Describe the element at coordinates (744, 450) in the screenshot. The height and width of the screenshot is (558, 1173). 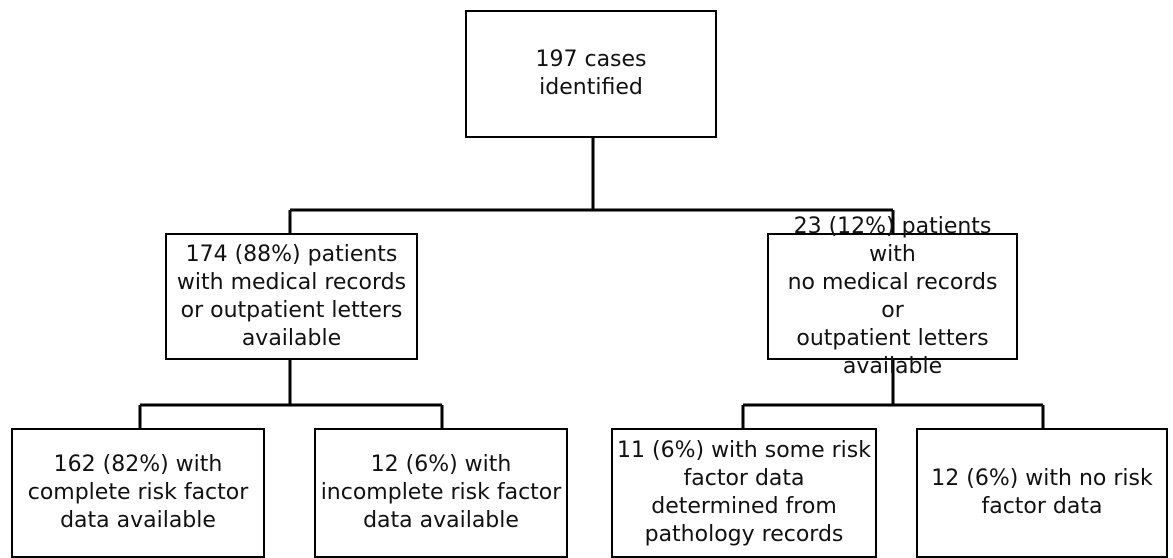
I see `box-text-line: 11 (6%) with some risk` at that location.